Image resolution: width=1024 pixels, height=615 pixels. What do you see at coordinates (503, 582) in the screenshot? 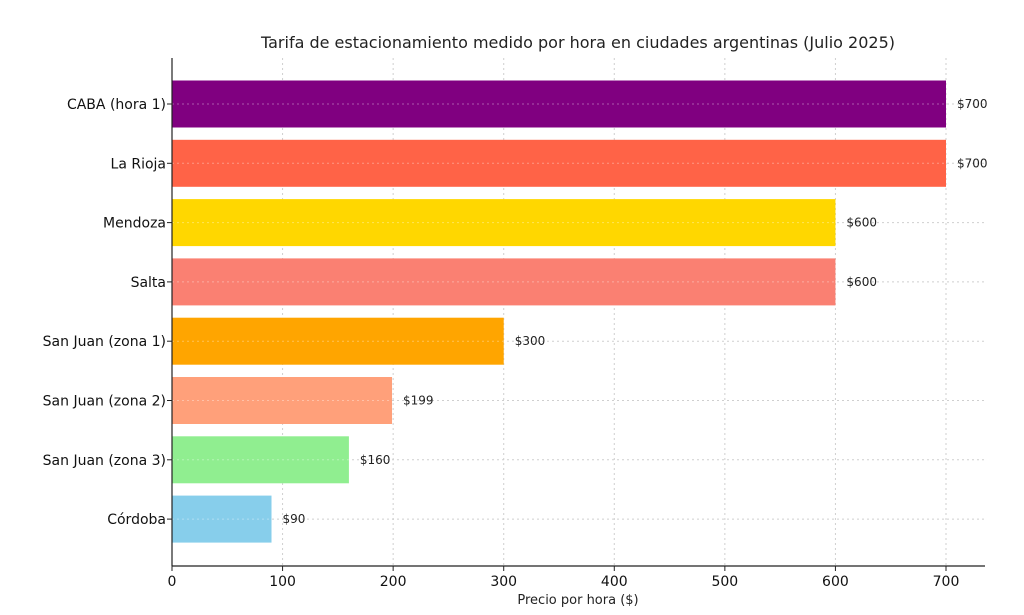
I see `x-tick-label: 300` at bounding box center [503, 582].